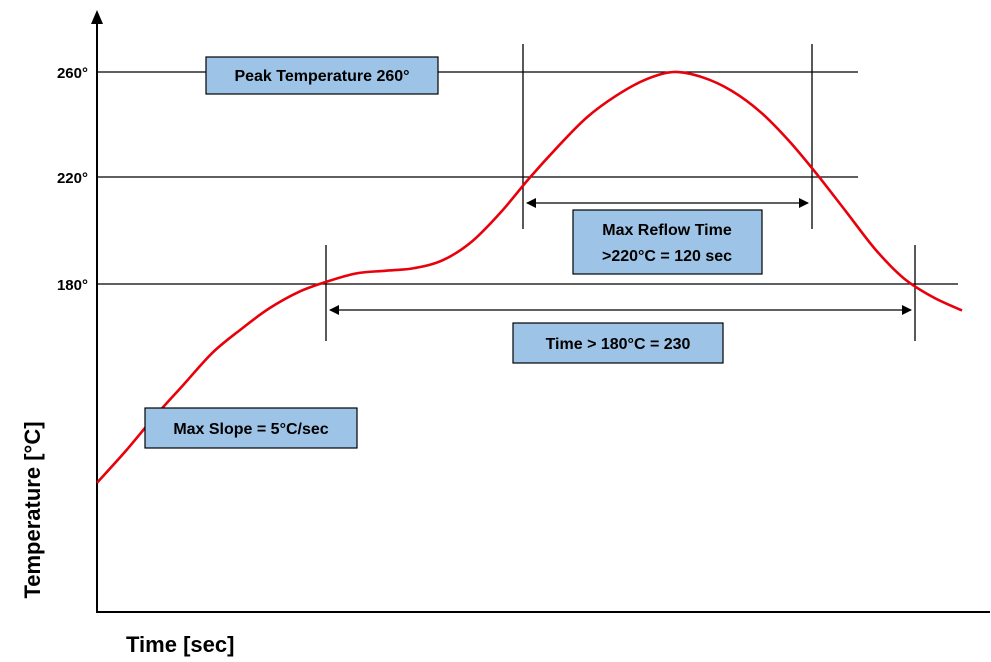 This screenshot has width=991, height=662. Describe the element at coordinates (97, 17) in the screenshot. I see `y-axis-arrow-icon` at that location.